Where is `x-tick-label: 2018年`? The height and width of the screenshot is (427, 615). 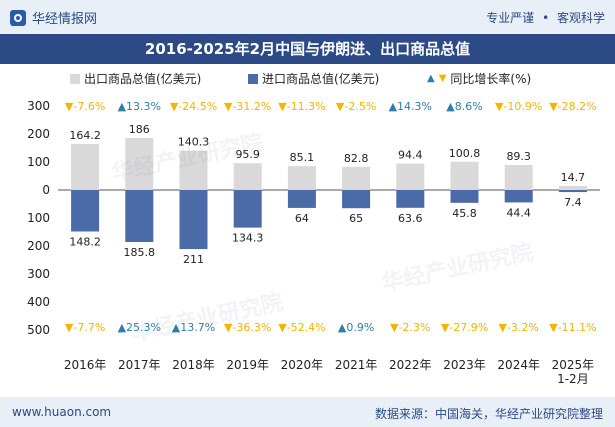 x-tick-label: 2018年 is located at coordinates (193, 365).